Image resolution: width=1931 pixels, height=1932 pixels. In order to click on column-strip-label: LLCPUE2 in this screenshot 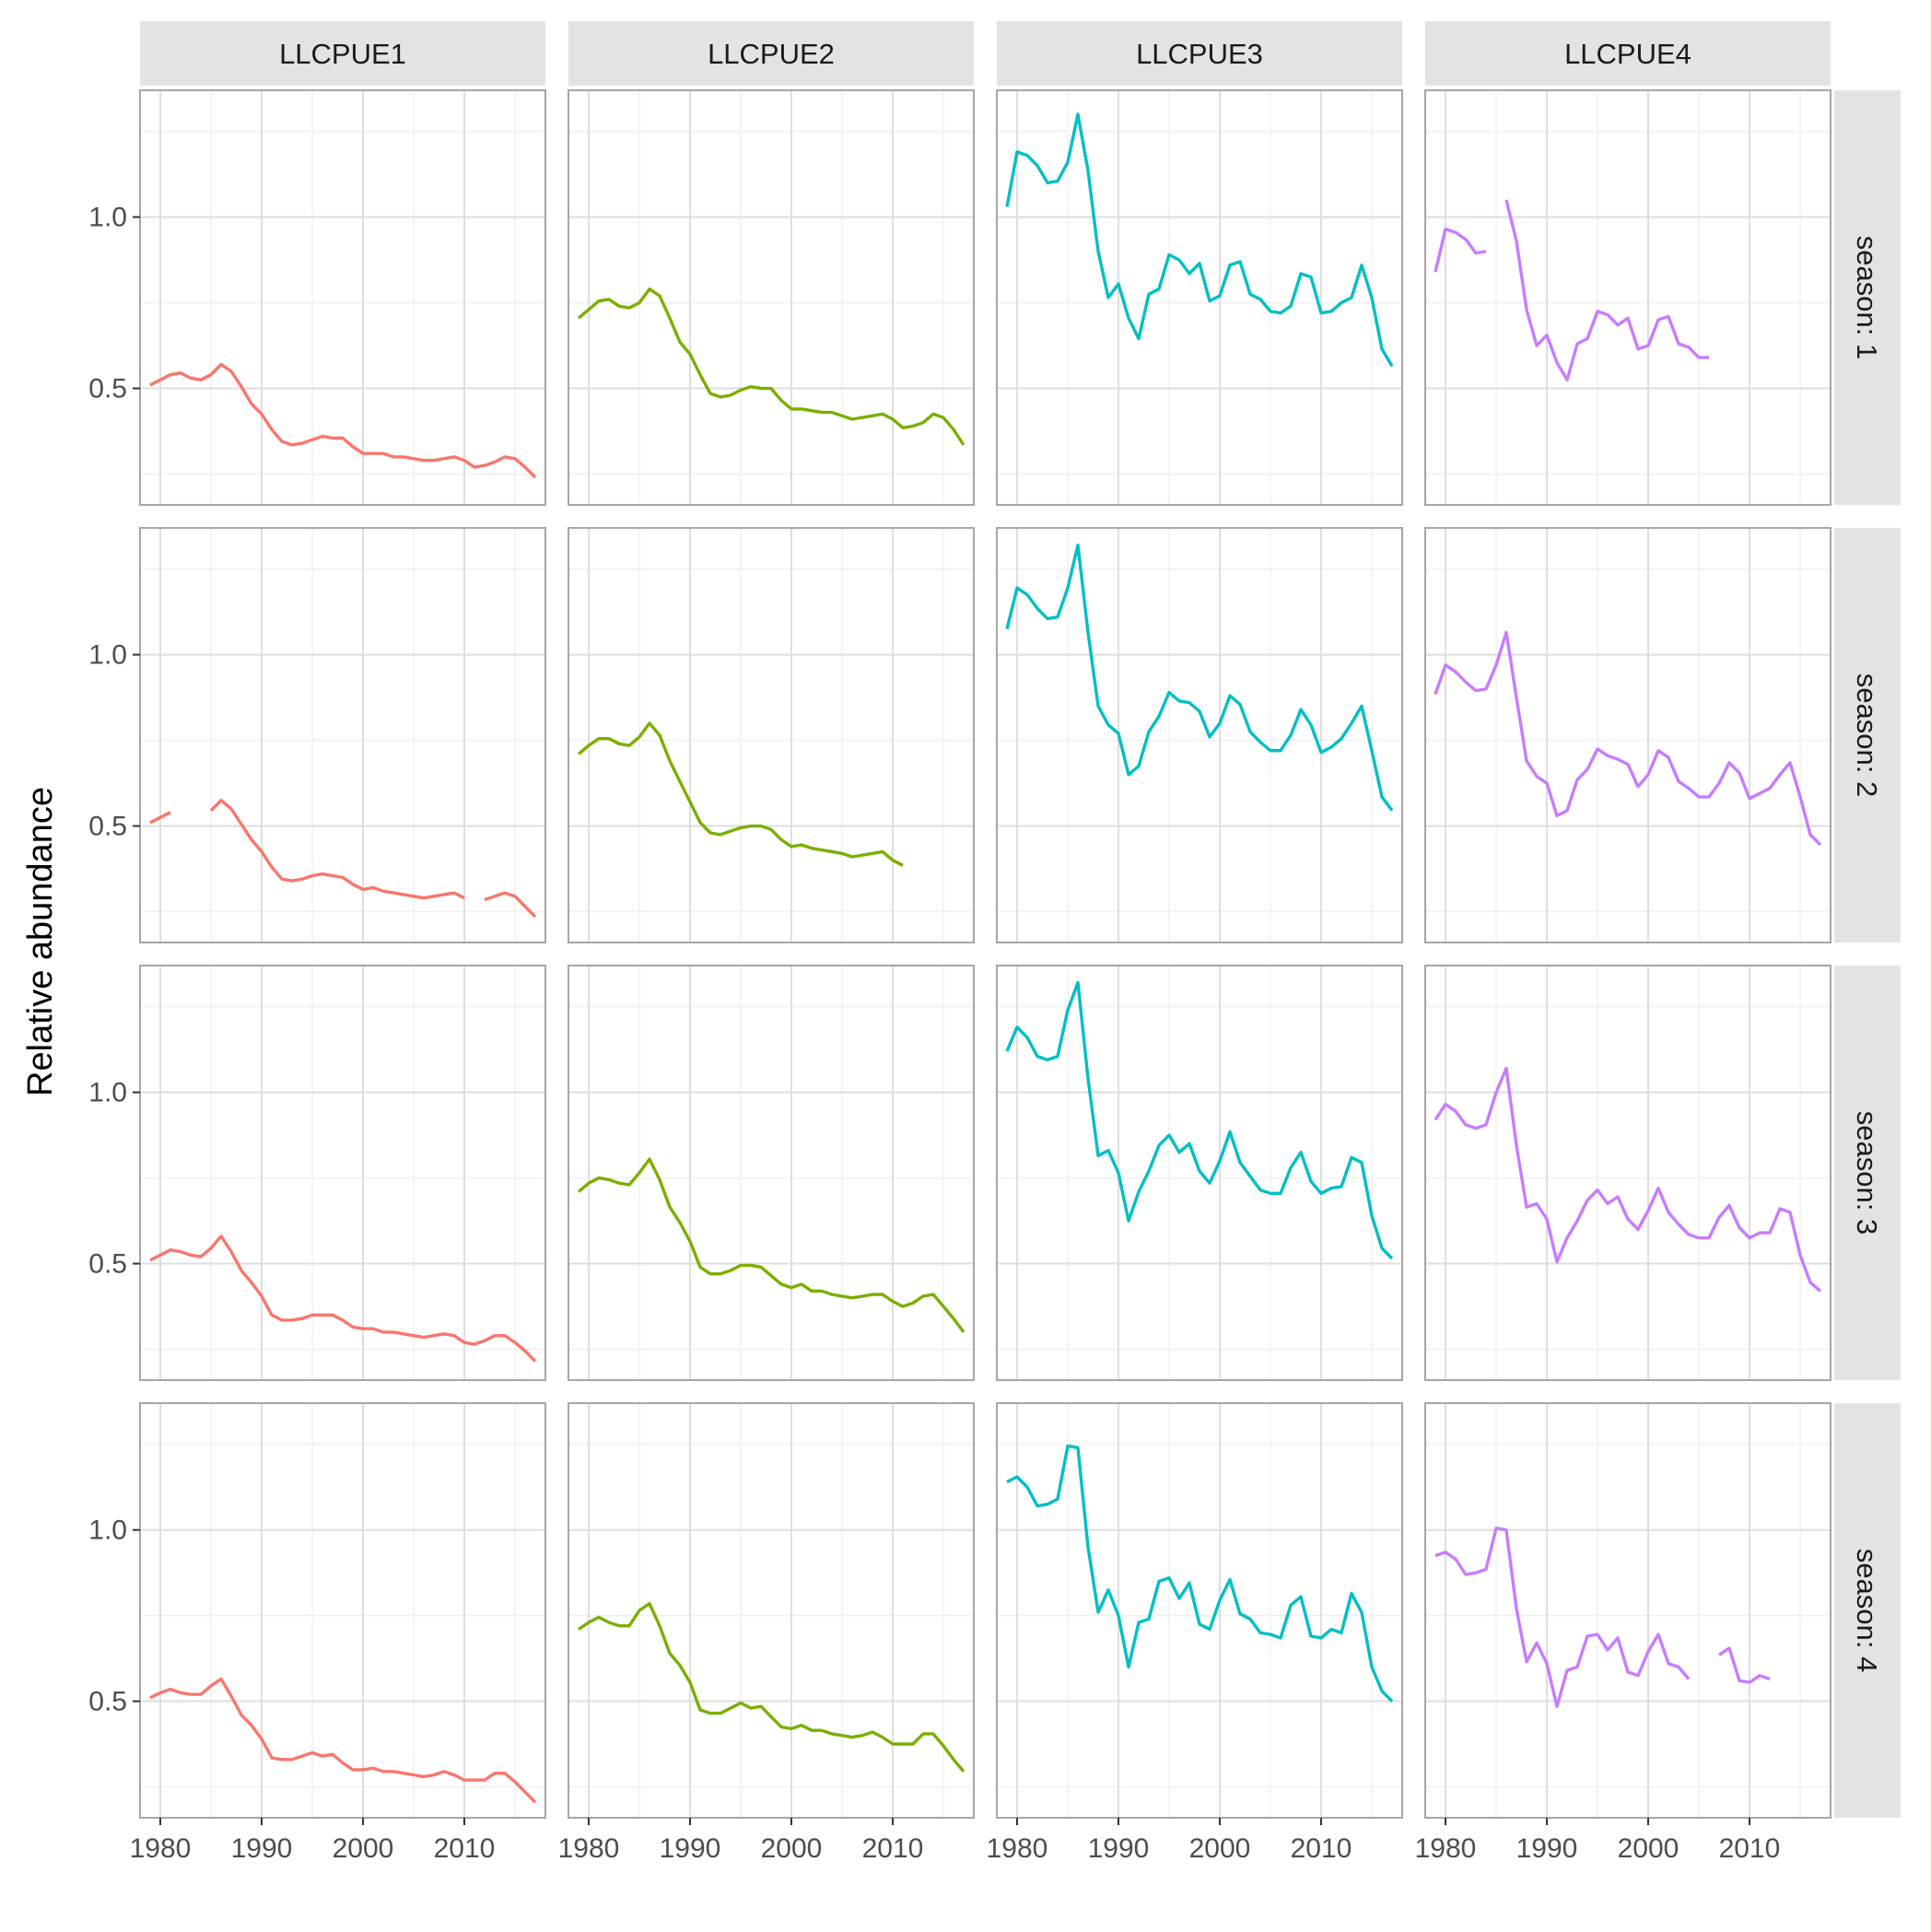, I will do `click(771, 54)`.